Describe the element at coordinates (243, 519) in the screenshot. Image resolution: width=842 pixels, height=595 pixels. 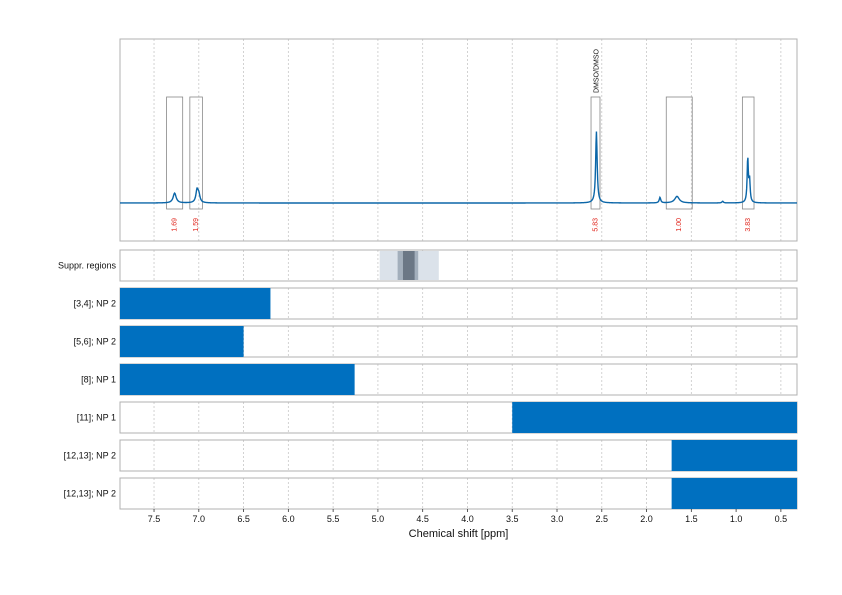
I see `x-tick-label: 6.5` at that location.